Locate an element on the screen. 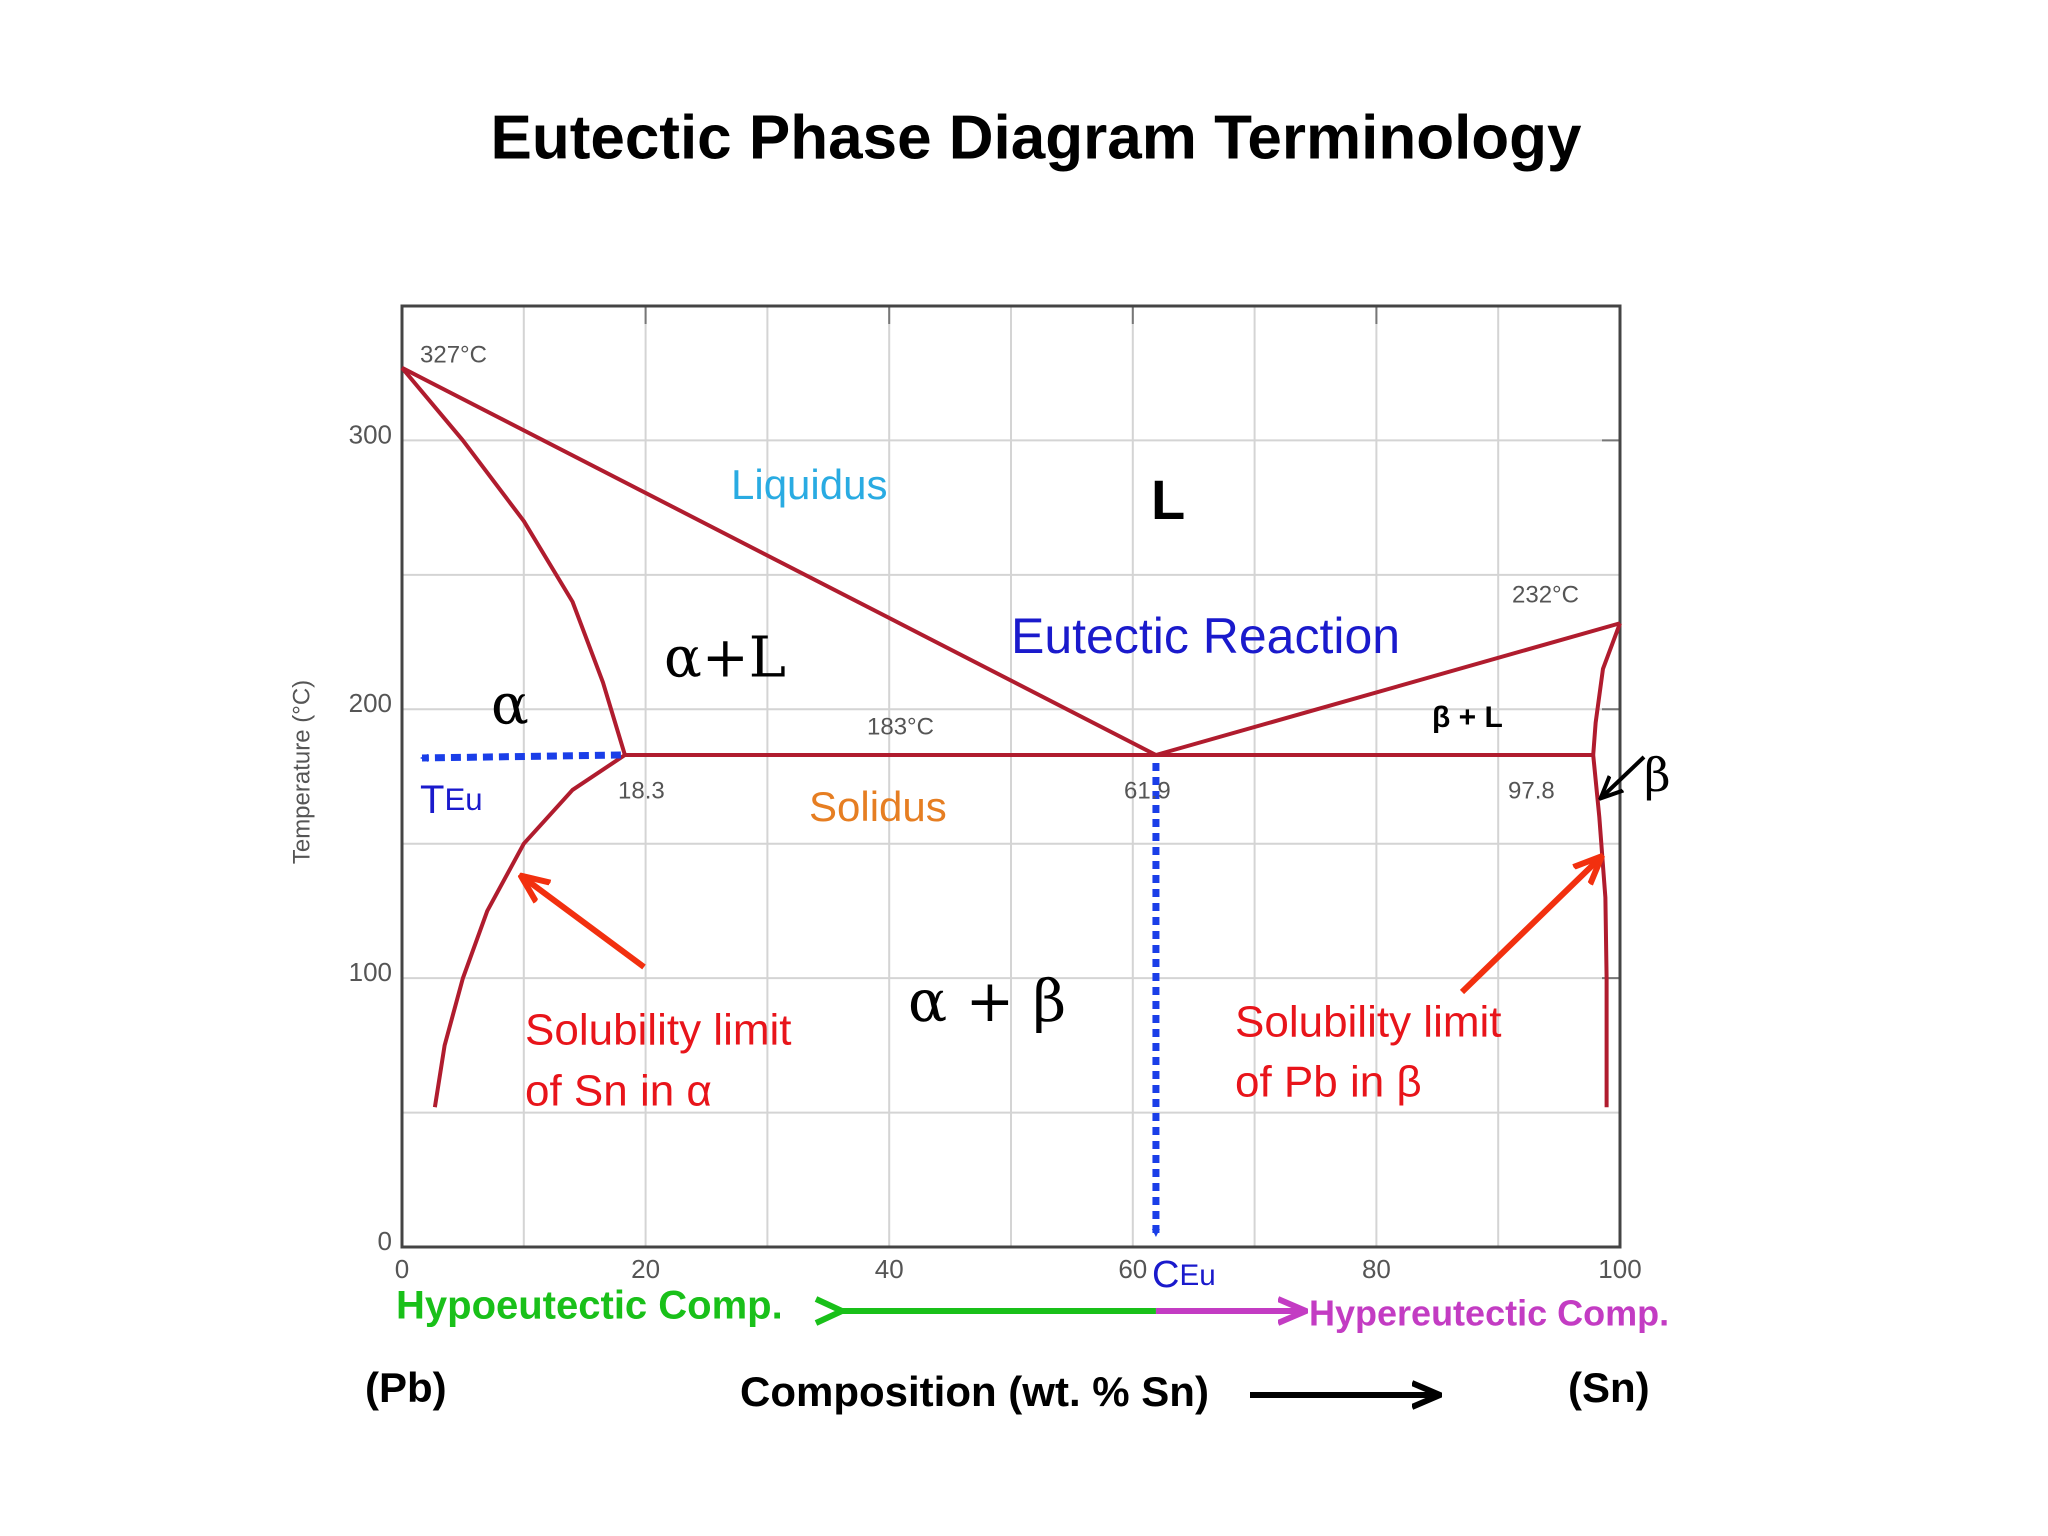 The width and height of the screenshot is (2048, 1536). annotation: β + L is located at coordinates (1467, 717).